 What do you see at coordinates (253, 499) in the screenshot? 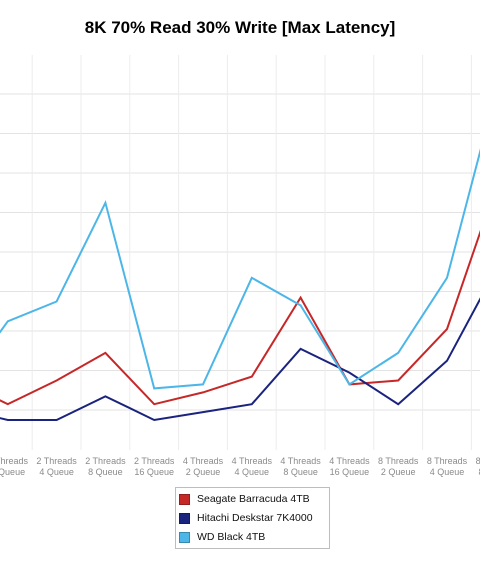
I see `legend-label: Seagate Barracuda 4TB` at bounding box center [253, 499].